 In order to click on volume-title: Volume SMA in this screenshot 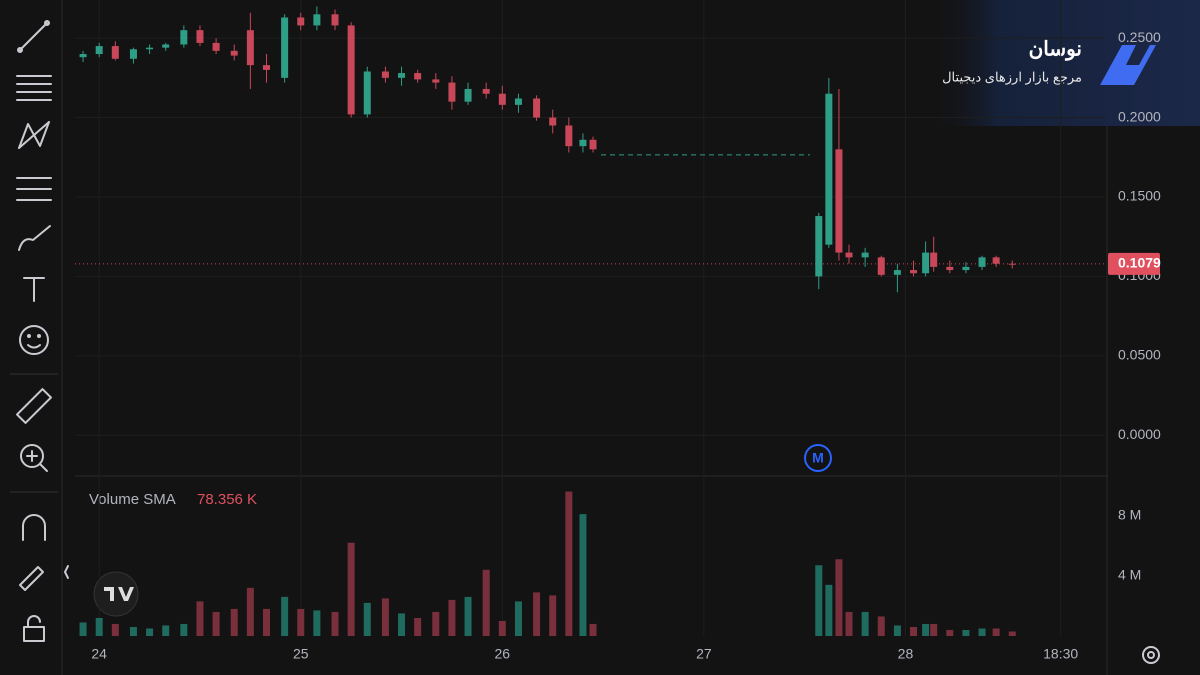, I will do `click(132, 499)`.